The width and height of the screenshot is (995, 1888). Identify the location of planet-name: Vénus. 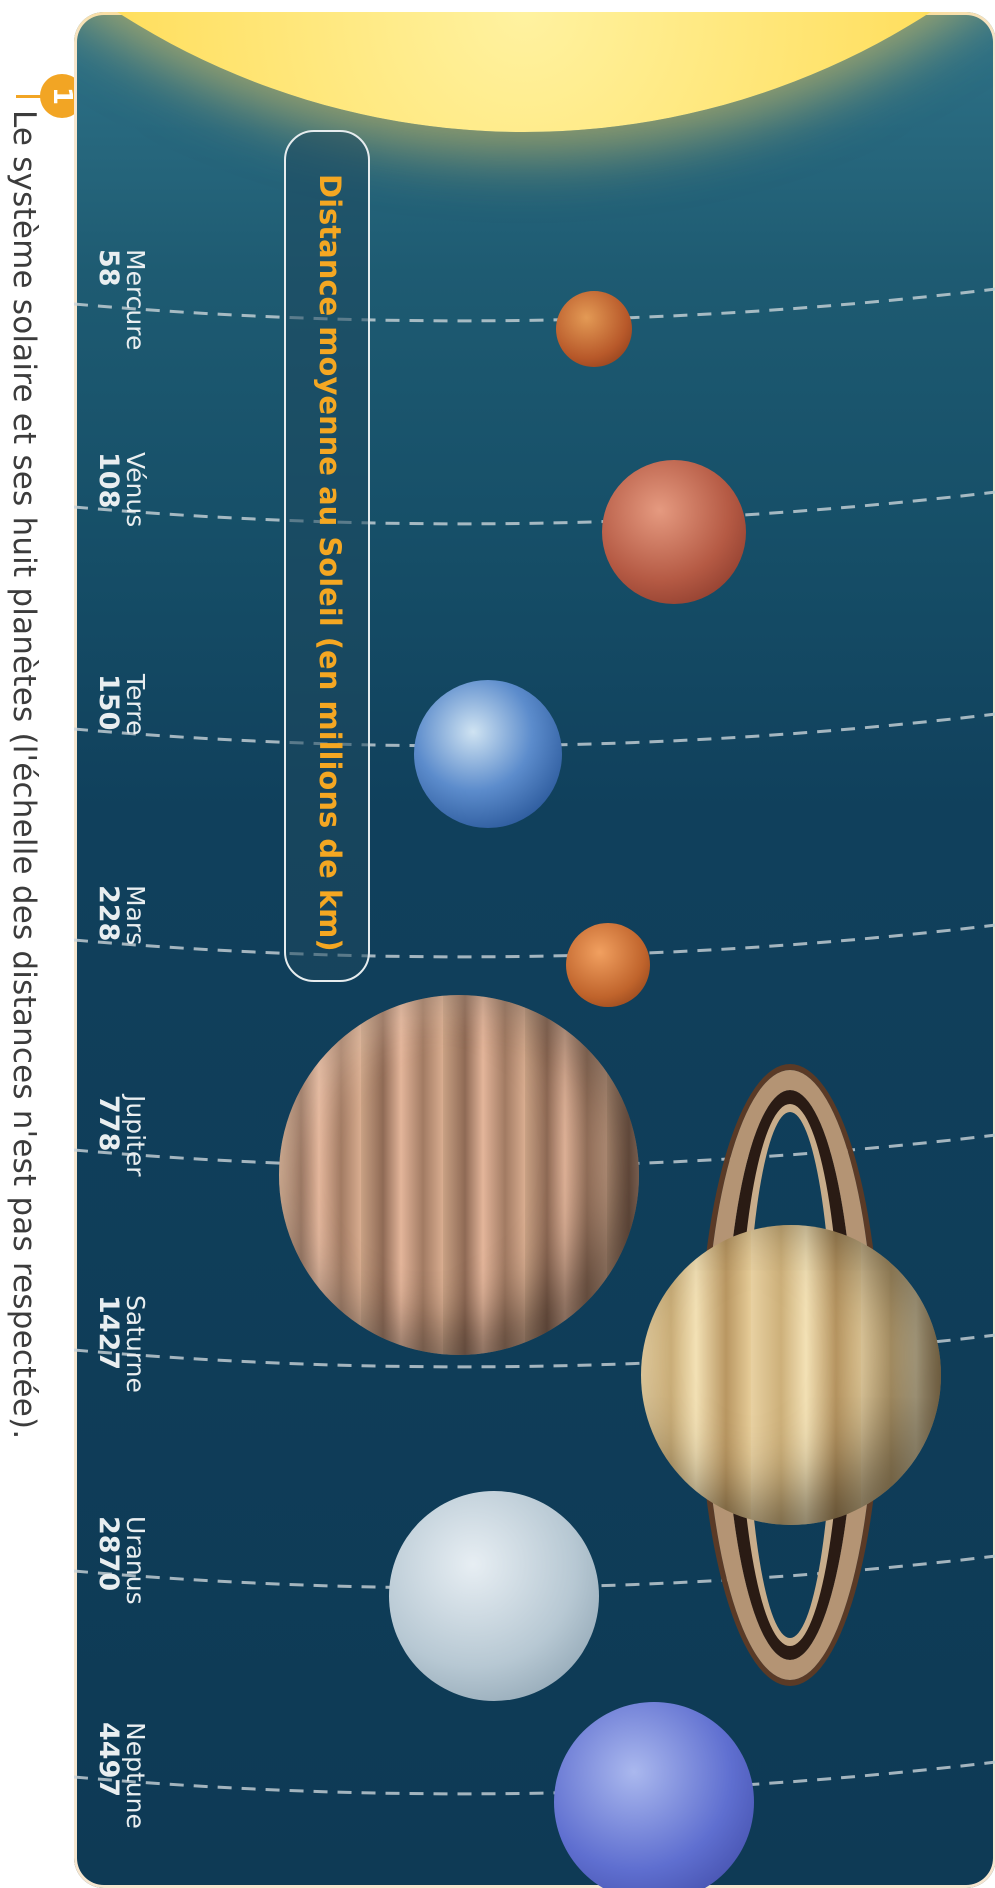
(135, 490).